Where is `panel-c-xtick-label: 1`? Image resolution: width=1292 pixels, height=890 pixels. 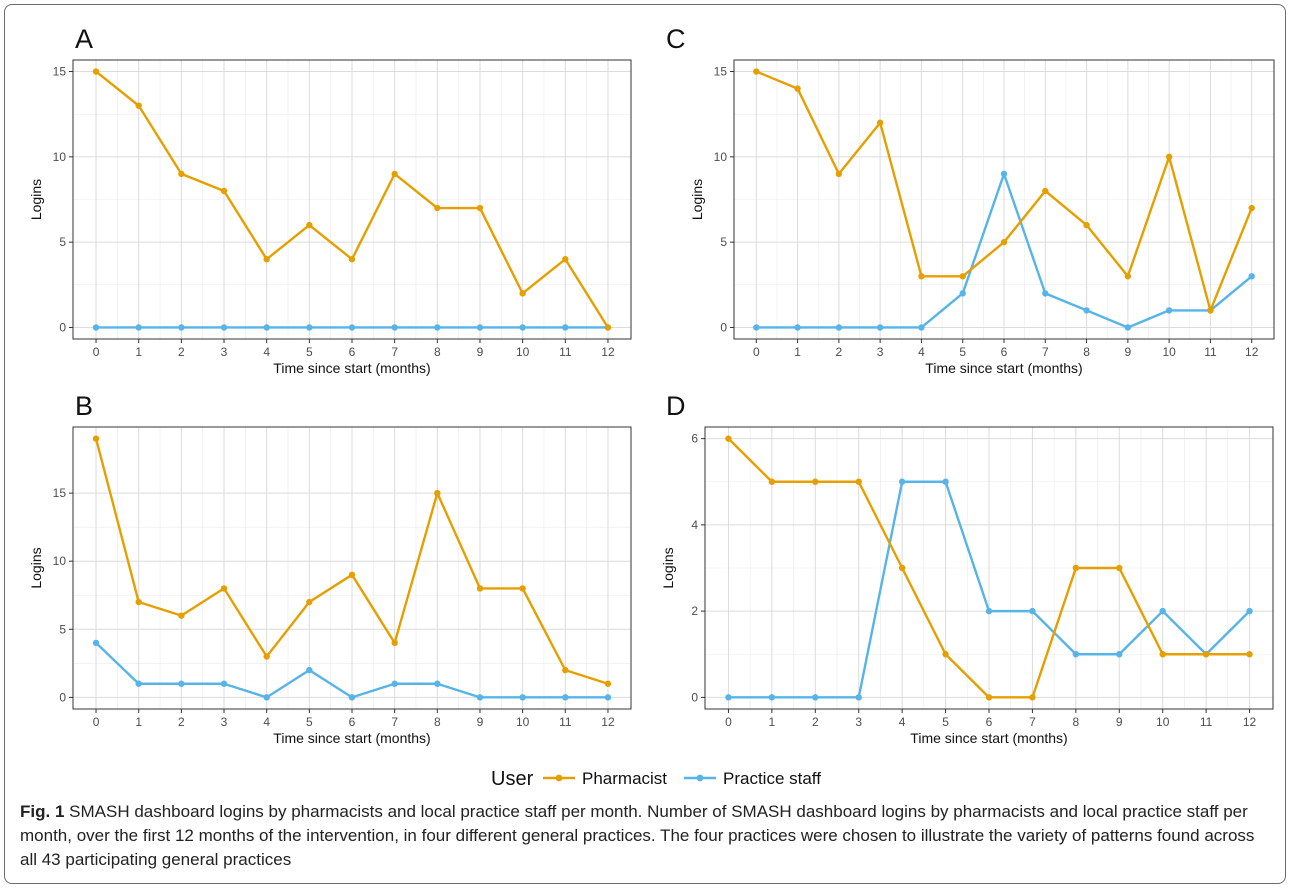 panel-c-xtick-label: 1 is located at coordinates (797, 352).